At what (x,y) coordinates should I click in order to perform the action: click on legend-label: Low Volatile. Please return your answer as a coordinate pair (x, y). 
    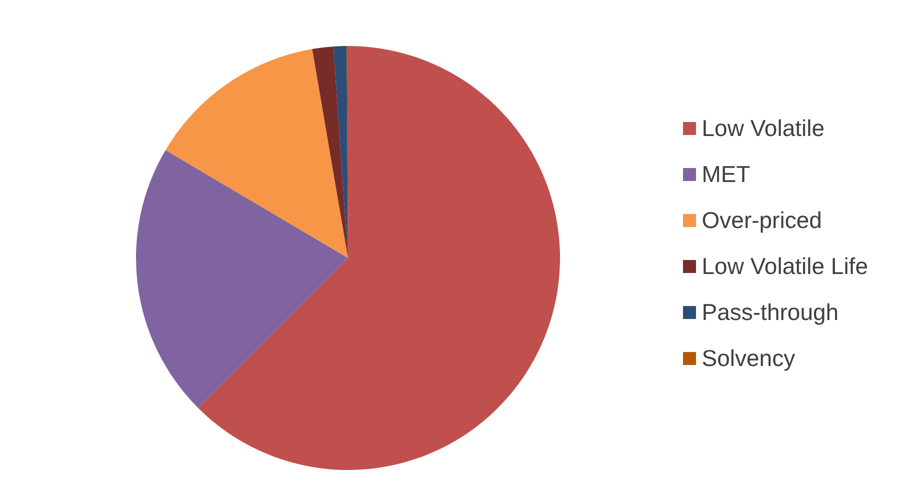
    Looking at the image, I should click on (763, 128).